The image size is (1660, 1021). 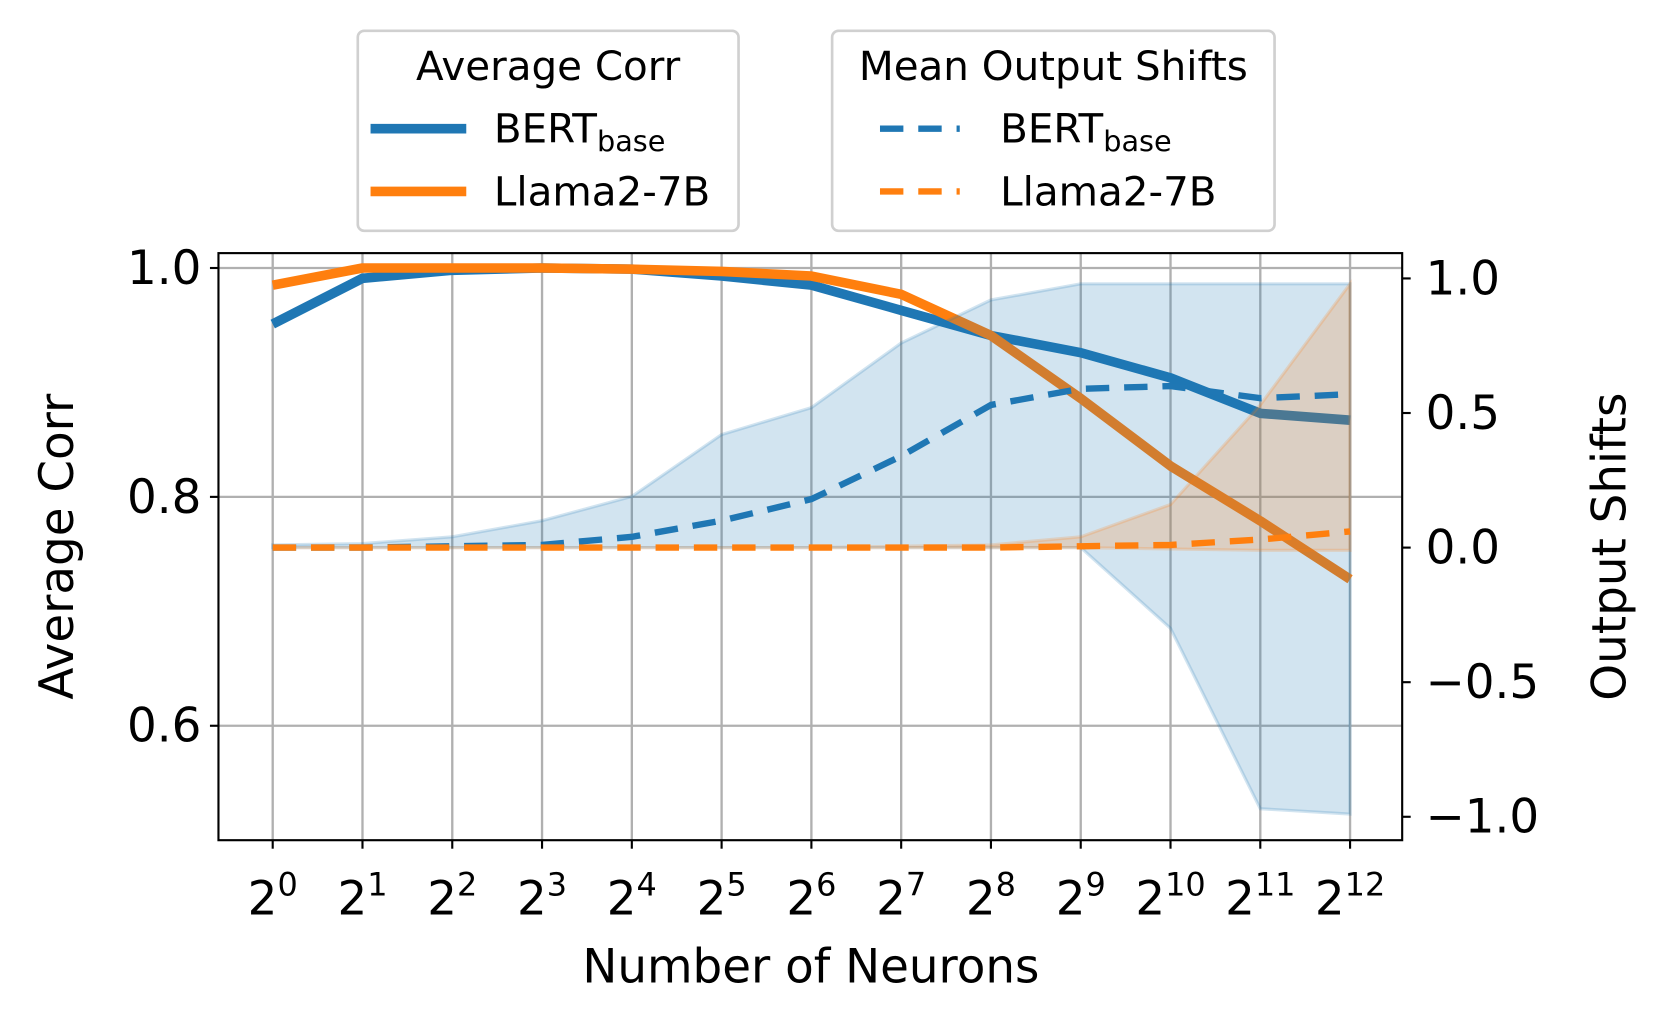 What do you see at coordinates (362, 896) in the screenshot?
I see `x-tick-label: 21` at bounding box center [362, 896].